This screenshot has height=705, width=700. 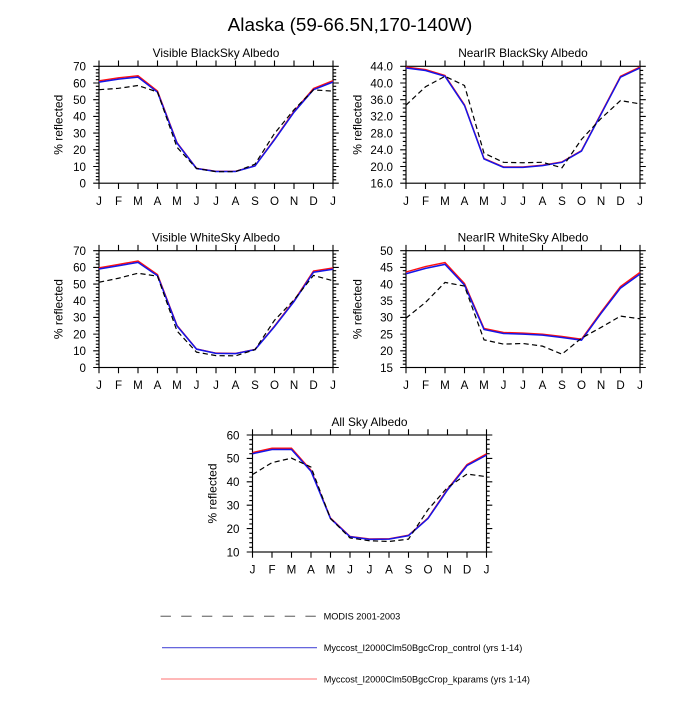 What do you see at coordinates (79, 67) in the screenshot?
I see `svg-text: 70` at bounding box center [79, 67].